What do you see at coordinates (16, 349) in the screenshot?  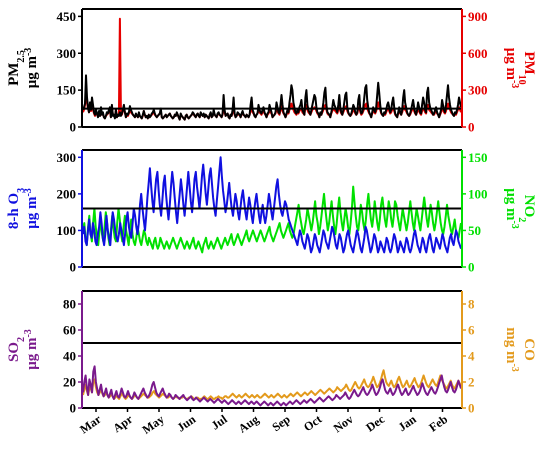 I see `left-axis-label-so2co: SO2` at bounding box center [16, 349].